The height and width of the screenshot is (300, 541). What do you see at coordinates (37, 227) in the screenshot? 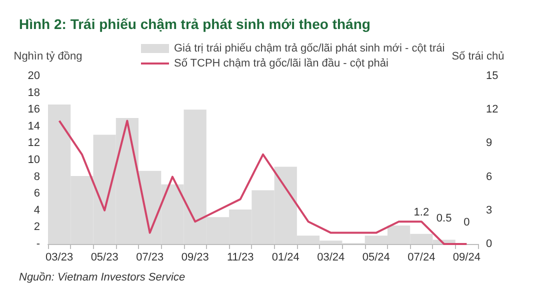
I see `y-tick-label: 2` at bounding box center [37, 227].